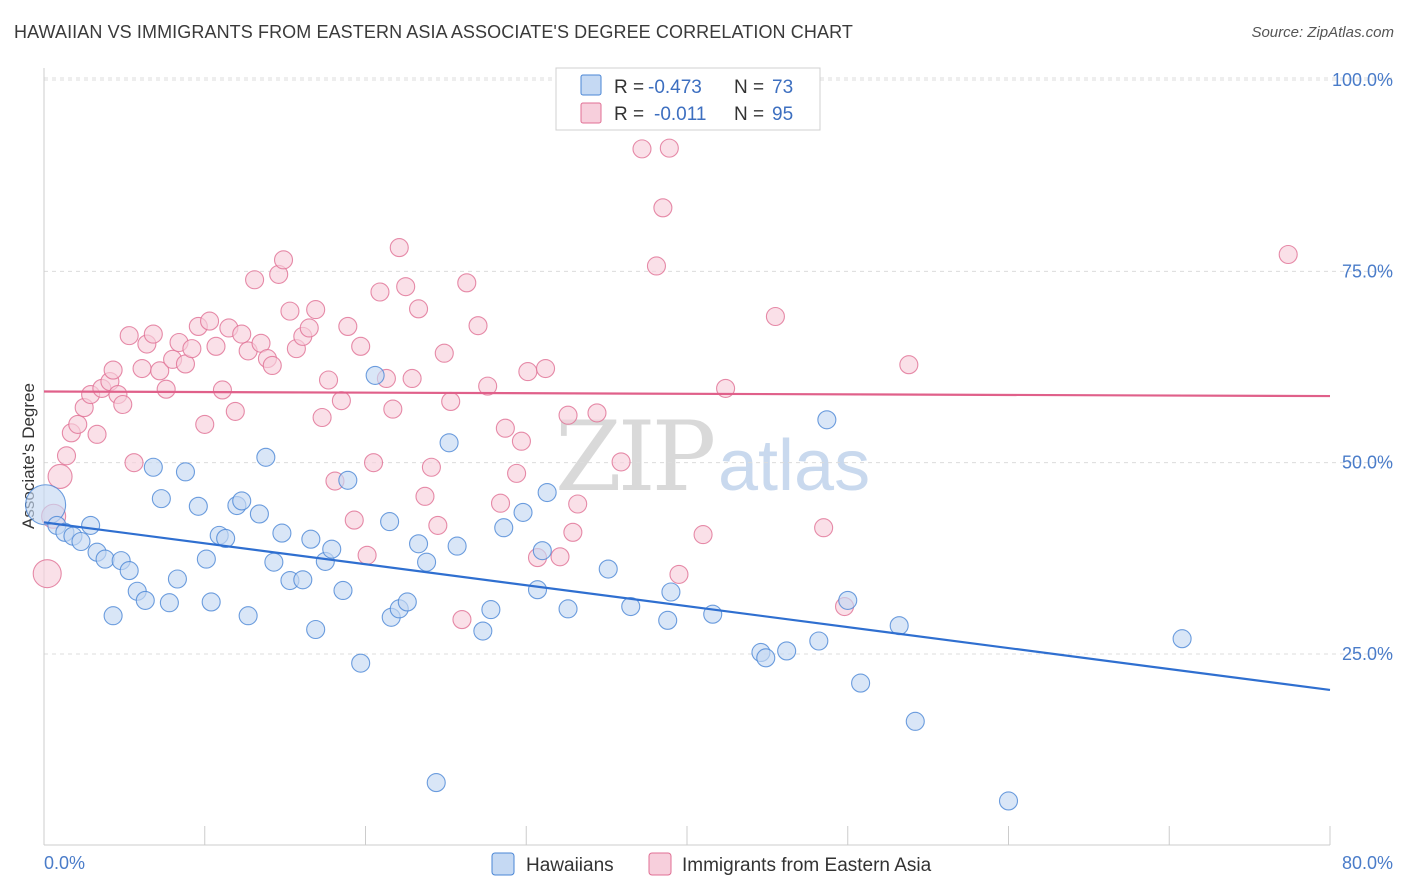  What do you see at coordinates (634, 457) in the screenshot?
I see `watermark-zip: ZIP` at bounding box center [634, 457].